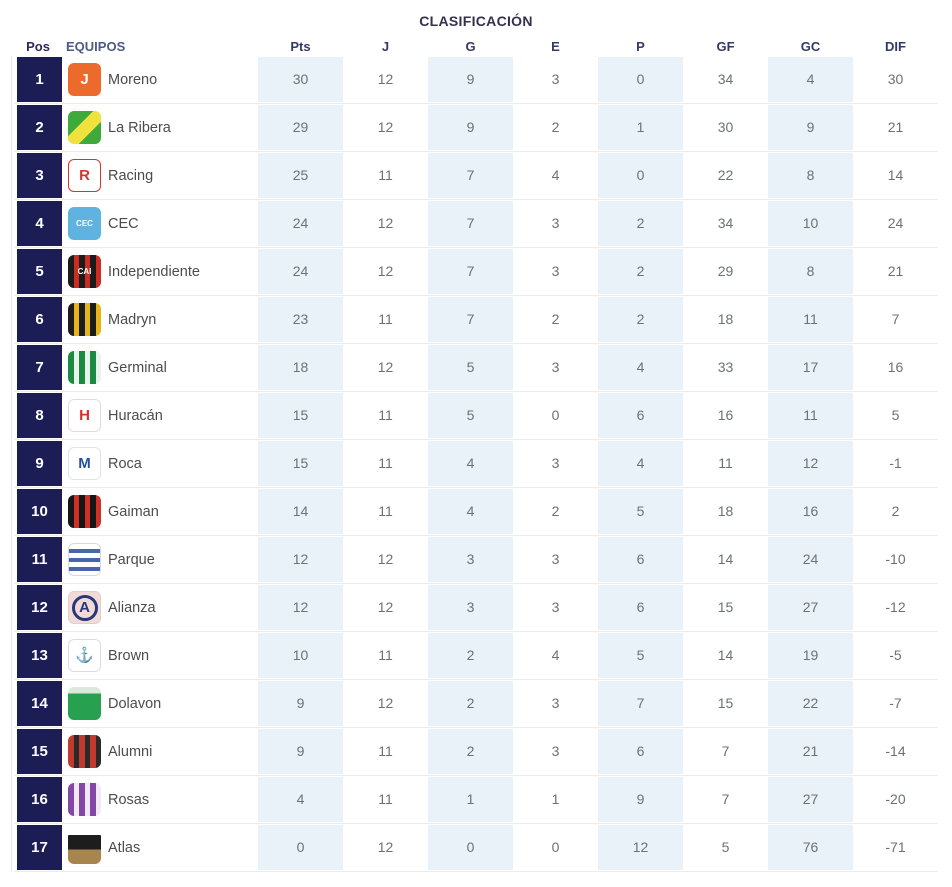 This screenshot has height=887, width=952. I want to click on team-cell: M Roca, so click(160, 463).